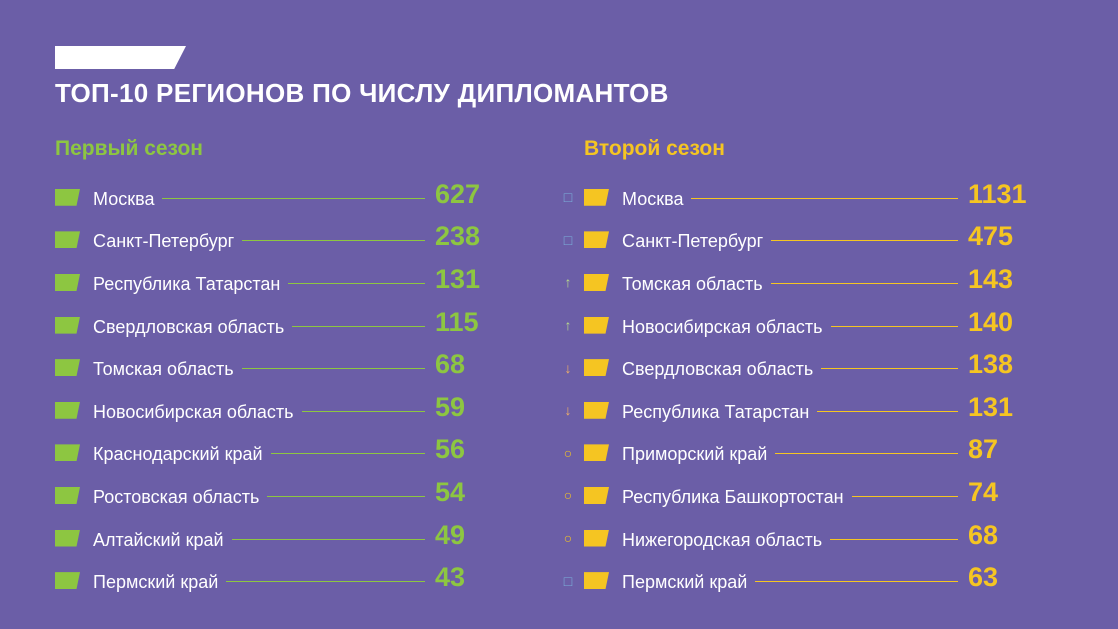 The image size is (1118, 629). I want to click on region-name: Приморский край, so click(695, 454).